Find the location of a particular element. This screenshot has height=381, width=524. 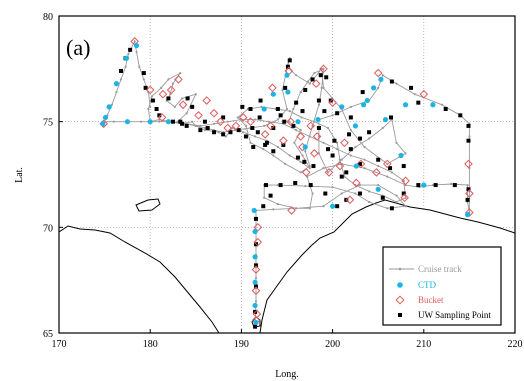

y-axis-label: Lat. is located at coordinates (19, 175).